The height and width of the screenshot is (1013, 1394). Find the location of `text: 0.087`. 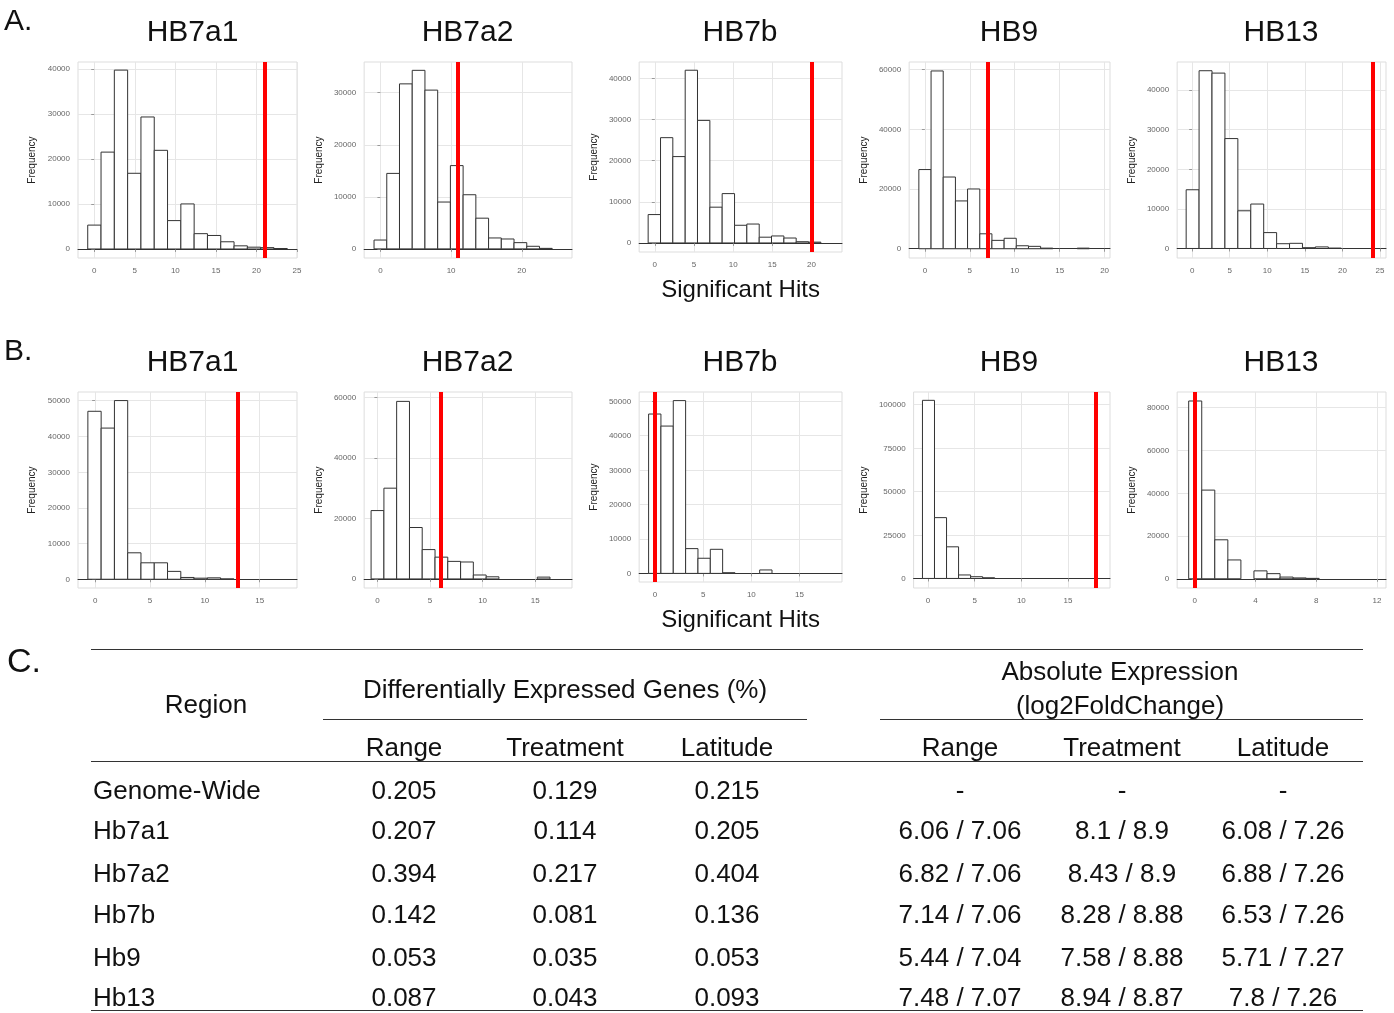

text: 0.087 is located at coordinates (404, 997).